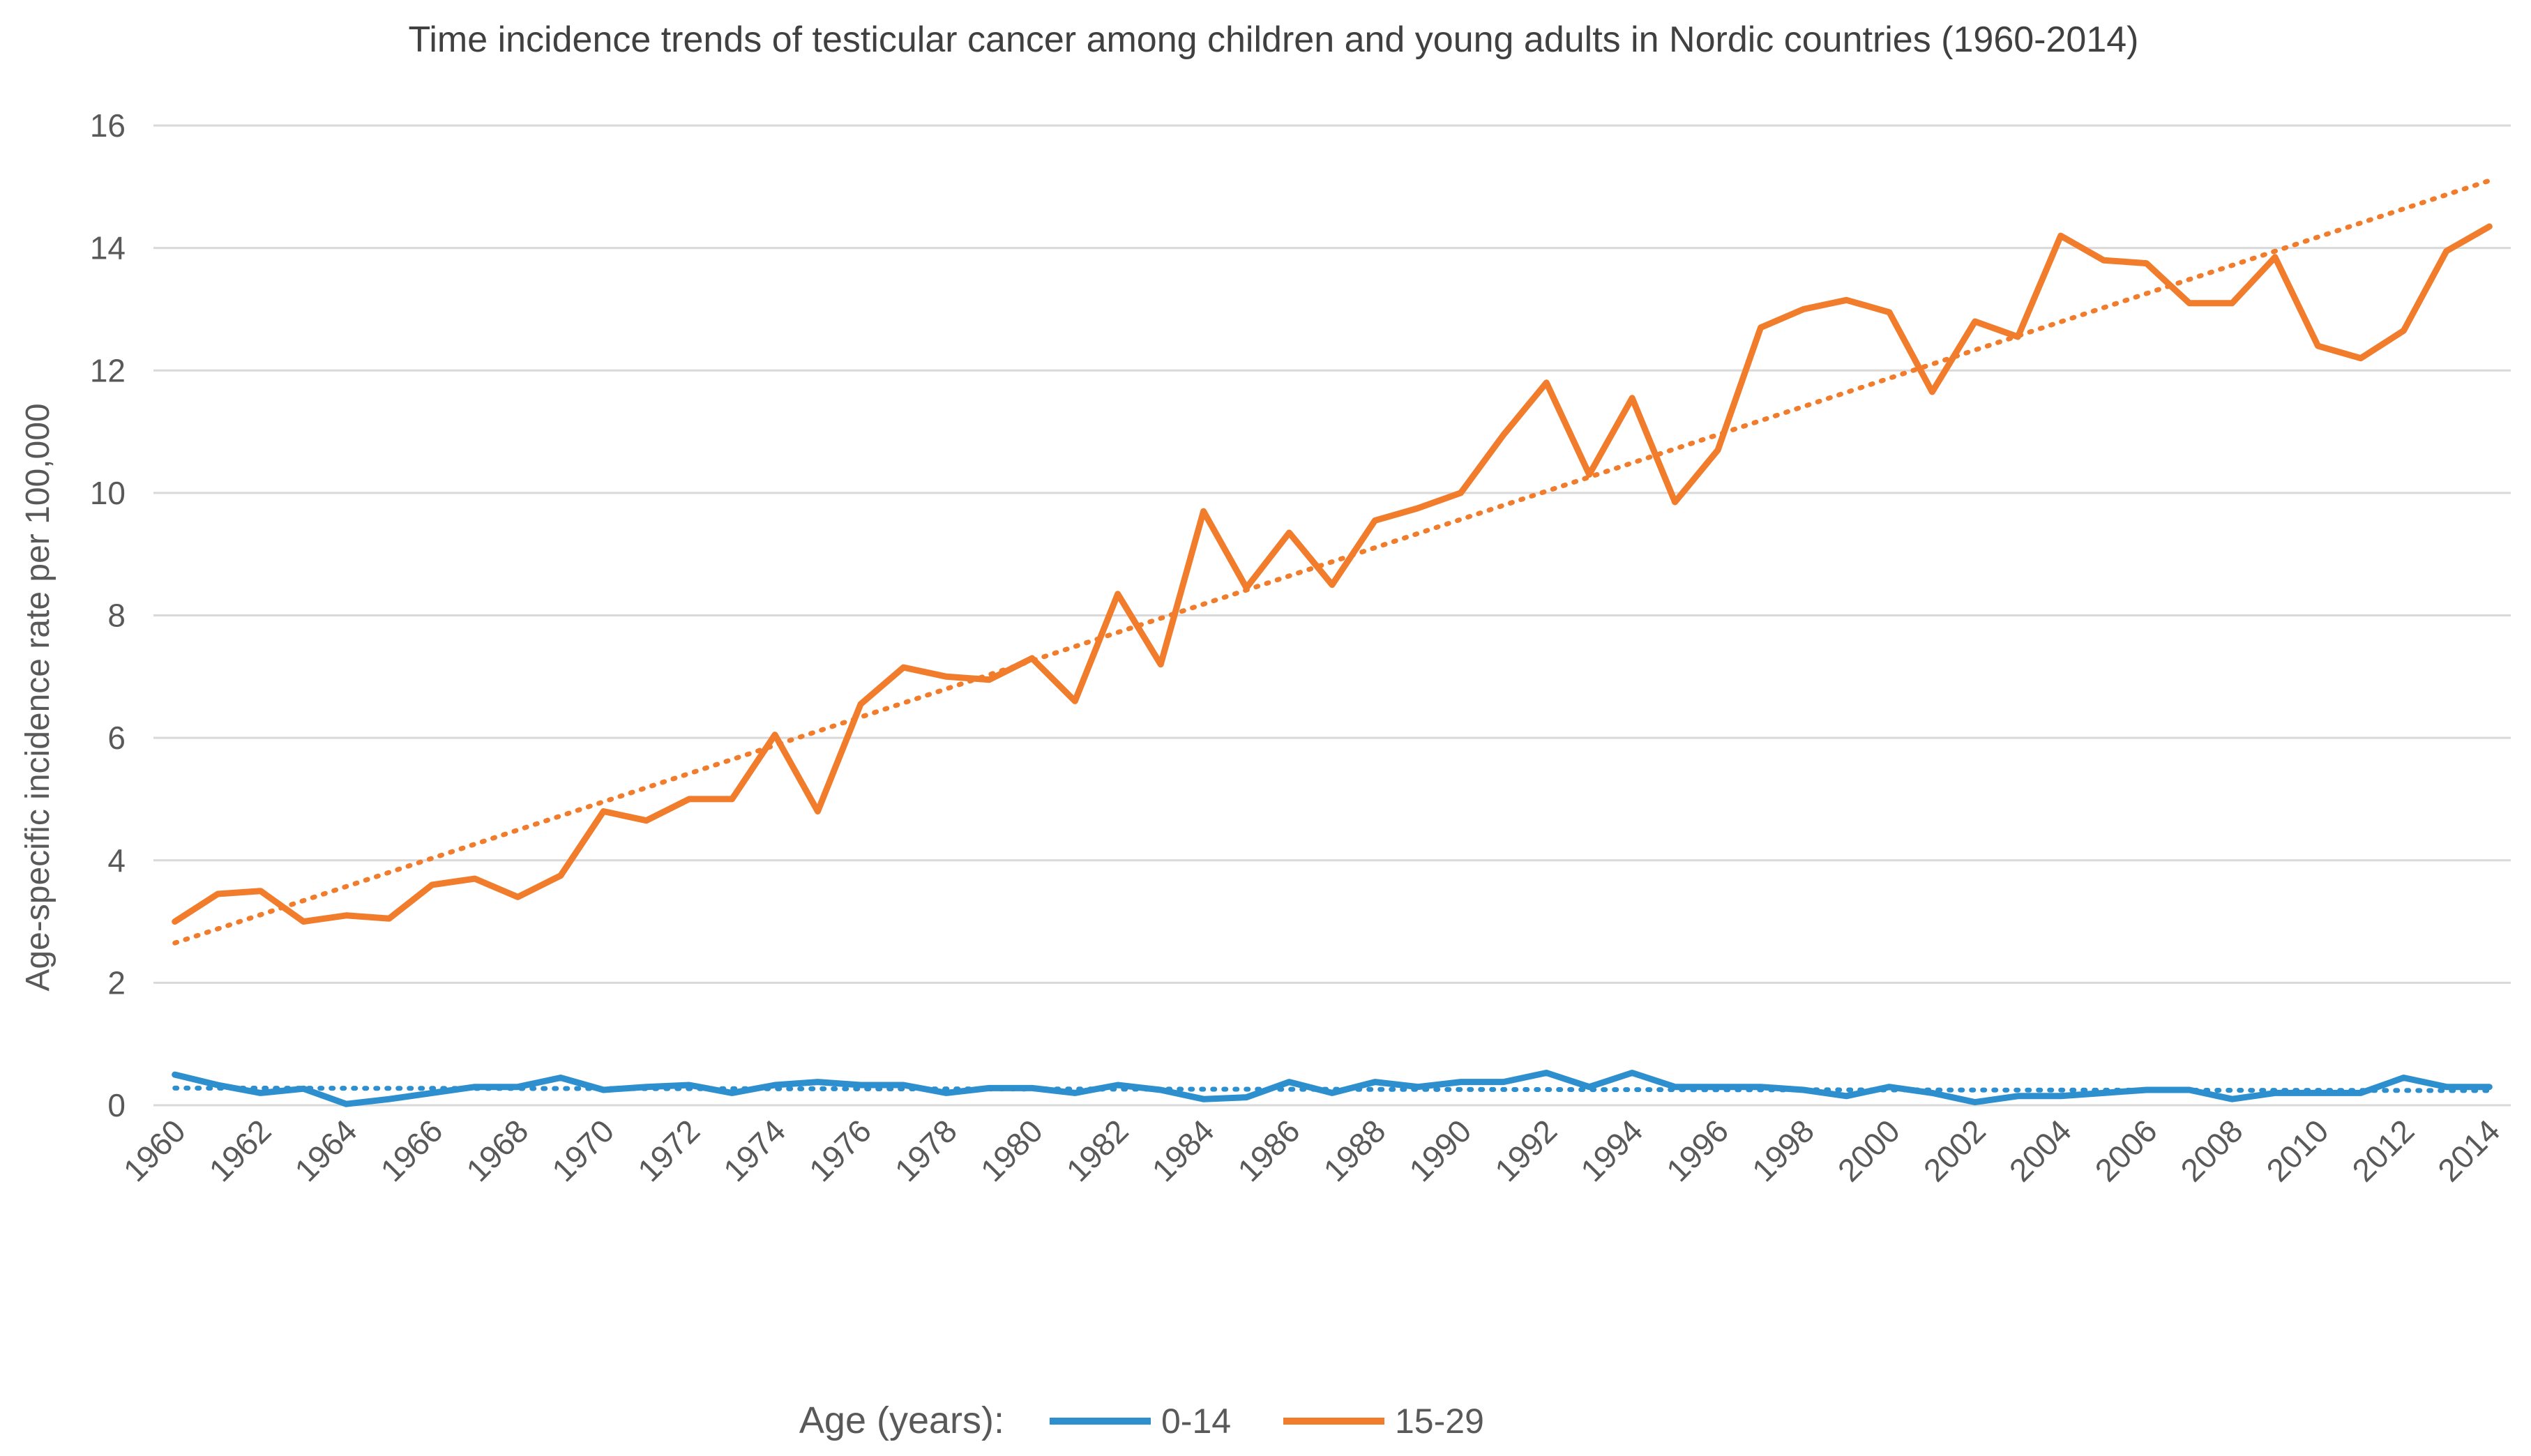 The width and height of the screenshot is (2531, 1456). Describe the element at coordinates (2297, 1150) in the screenshot. I see `x-tick-label: 2010` at that location.